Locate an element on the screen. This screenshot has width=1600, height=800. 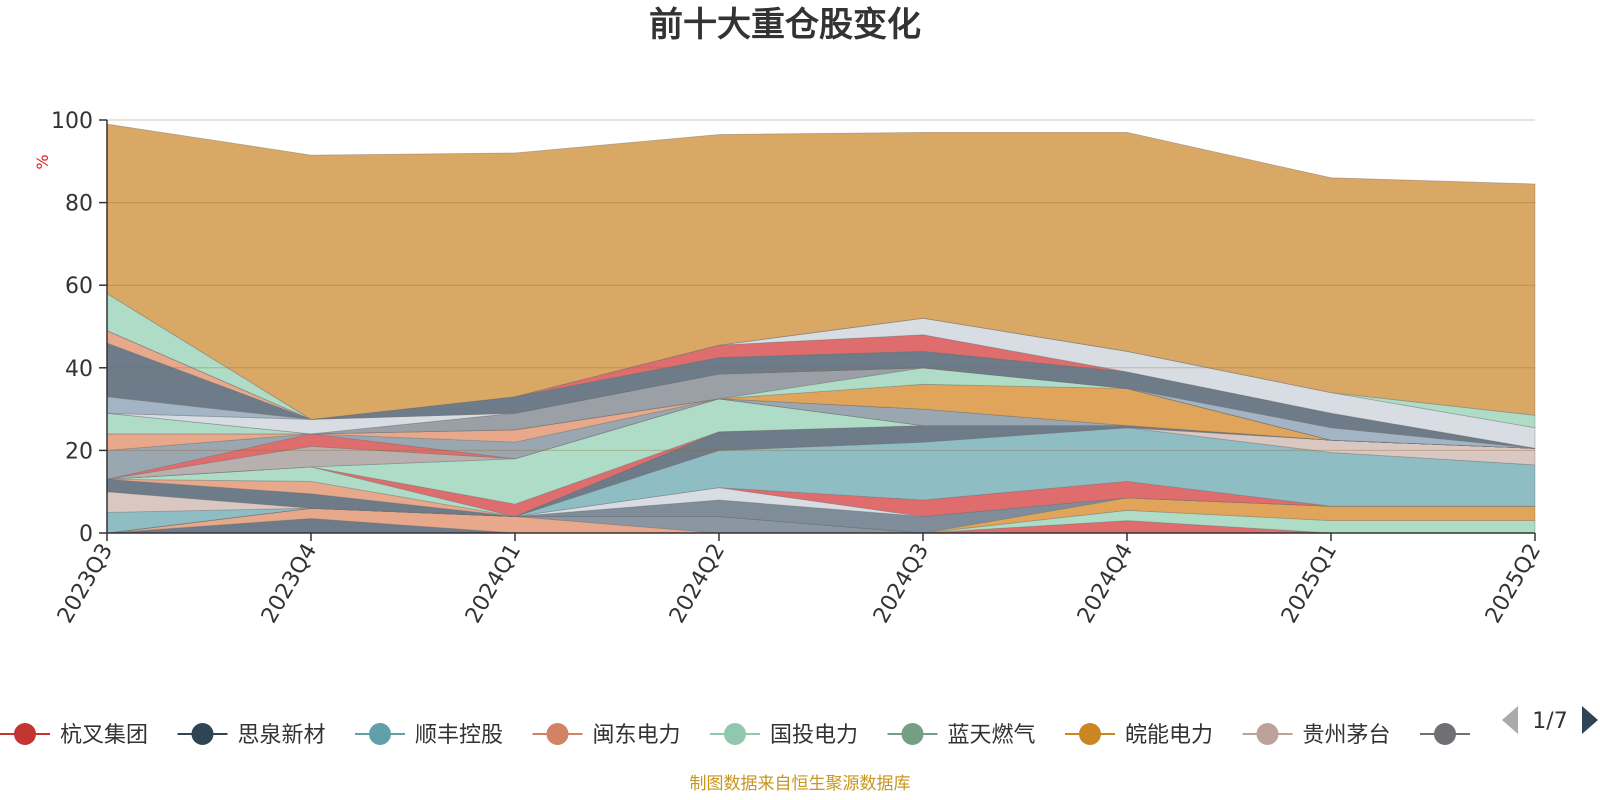
legend-label: 思泉新材 is located at coordinates (282, 735).